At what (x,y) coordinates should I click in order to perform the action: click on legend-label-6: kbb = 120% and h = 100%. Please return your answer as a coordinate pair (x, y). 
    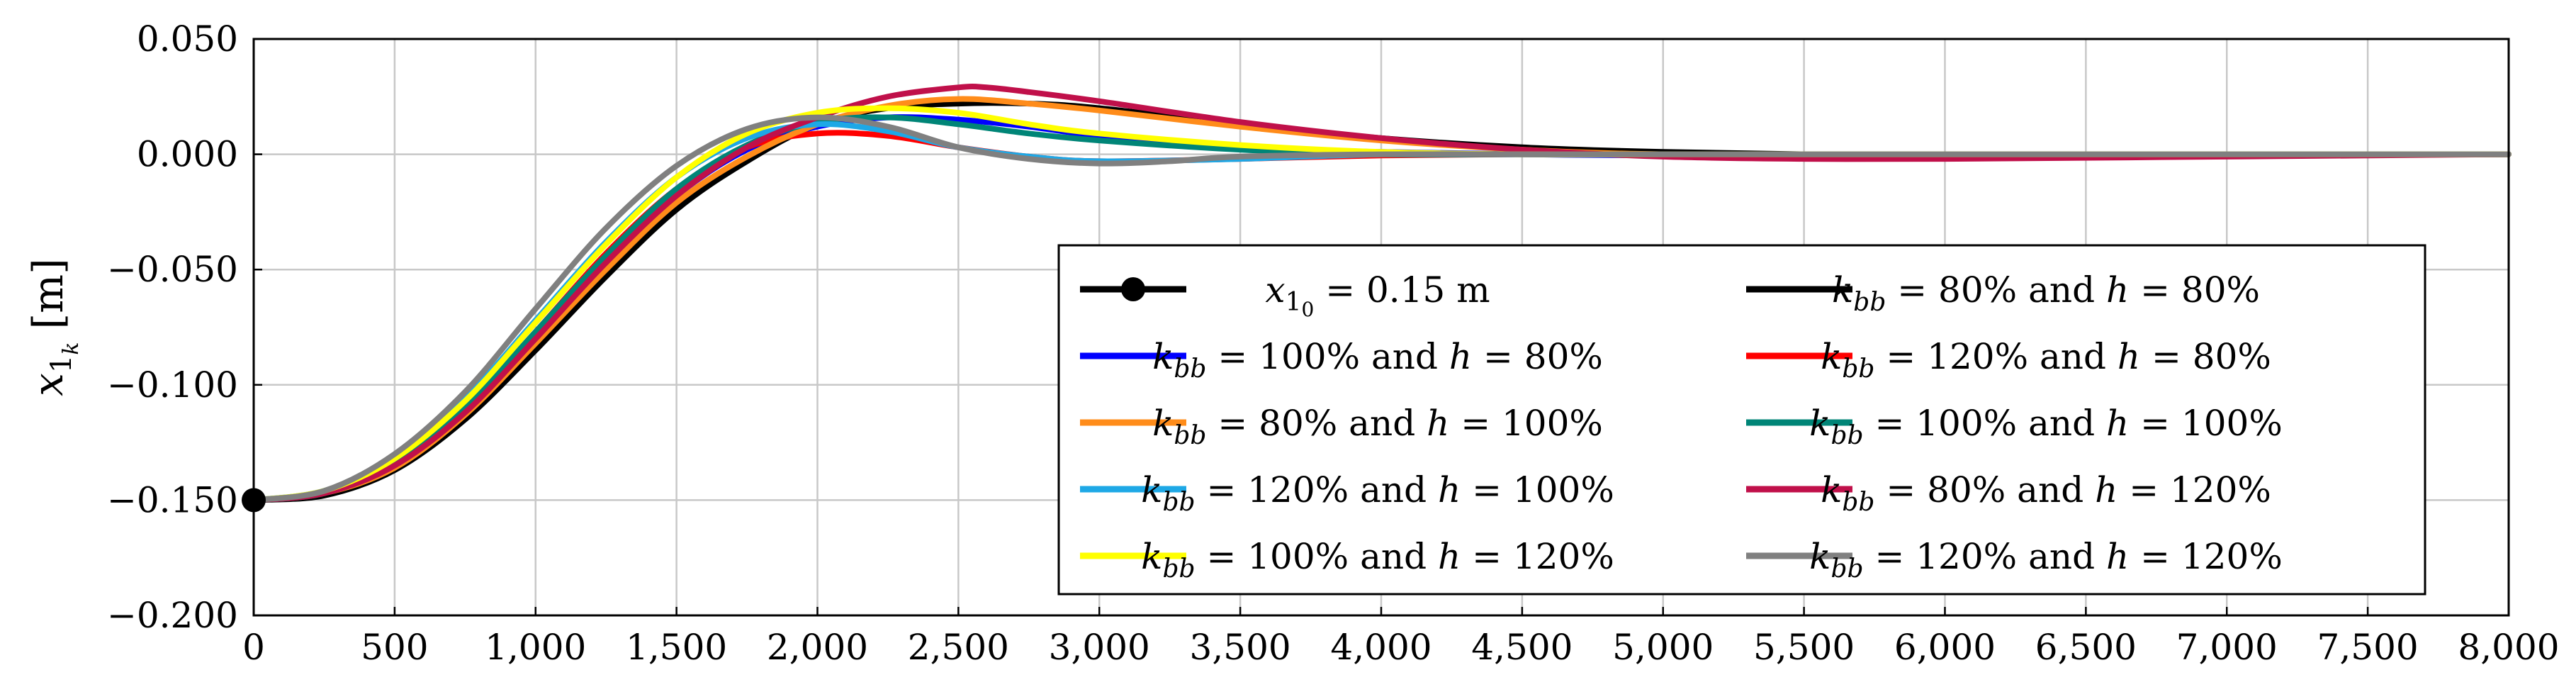
    Looking at the image, I should click on (1377, 493).